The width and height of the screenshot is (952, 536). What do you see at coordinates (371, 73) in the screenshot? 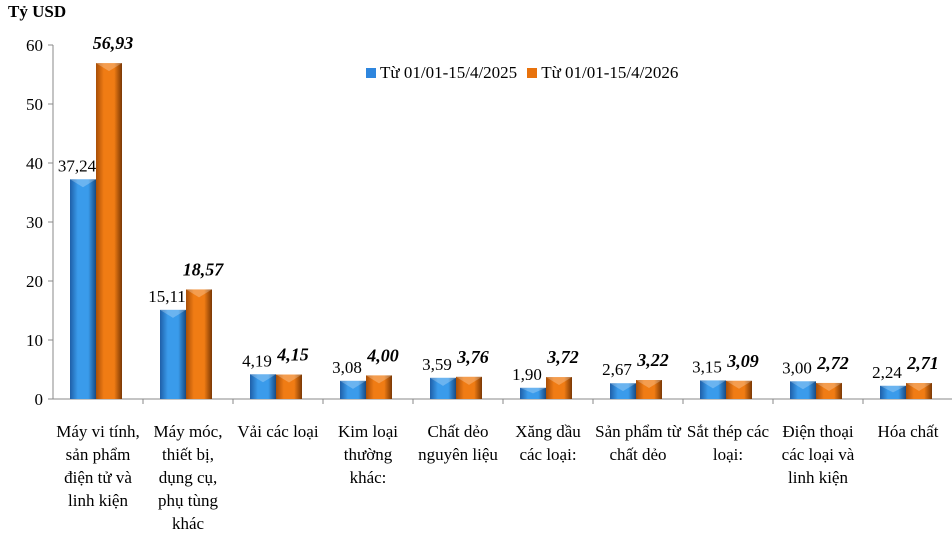
I see `legend-swatch-2025` at bounding box center [371, 73].